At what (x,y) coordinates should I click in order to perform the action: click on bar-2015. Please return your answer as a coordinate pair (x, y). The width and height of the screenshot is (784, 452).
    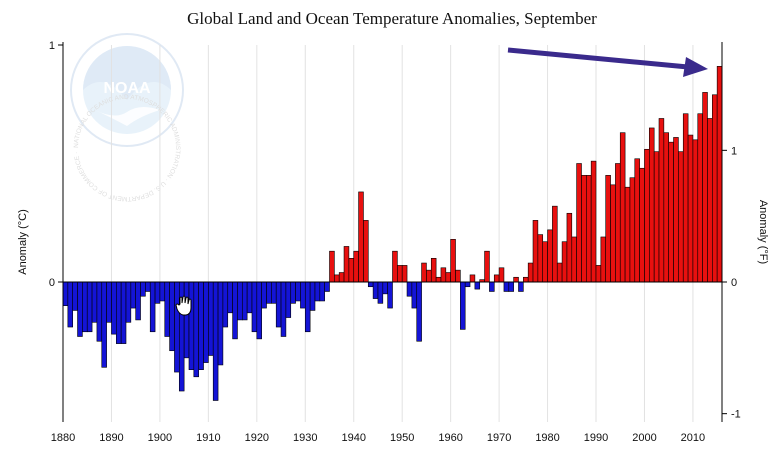
    Looking at the image, I should click on (719, 174).